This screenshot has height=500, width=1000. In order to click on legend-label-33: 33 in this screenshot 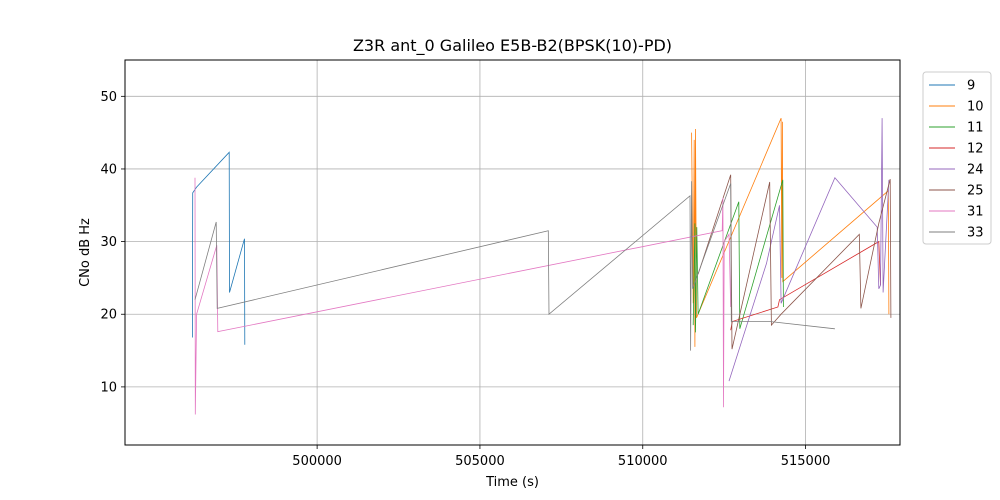, I will do `click(975, 233)`.